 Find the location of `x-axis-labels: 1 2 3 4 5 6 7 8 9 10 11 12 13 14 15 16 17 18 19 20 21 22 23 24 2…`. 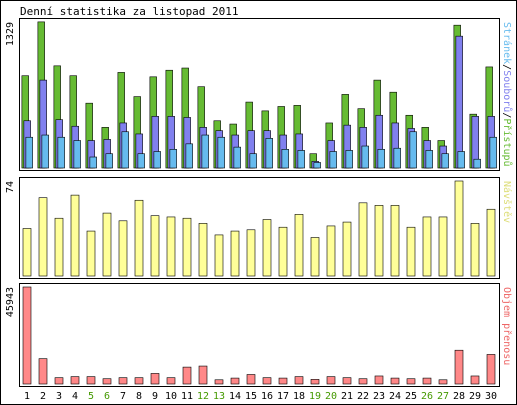

x-axis-labels: 1 2 3 4 5 6 7 8 9 10 11 12 13 14 15 16 17 18 19 20 21 22 23 24 2… is located at coordinates (260, 396).